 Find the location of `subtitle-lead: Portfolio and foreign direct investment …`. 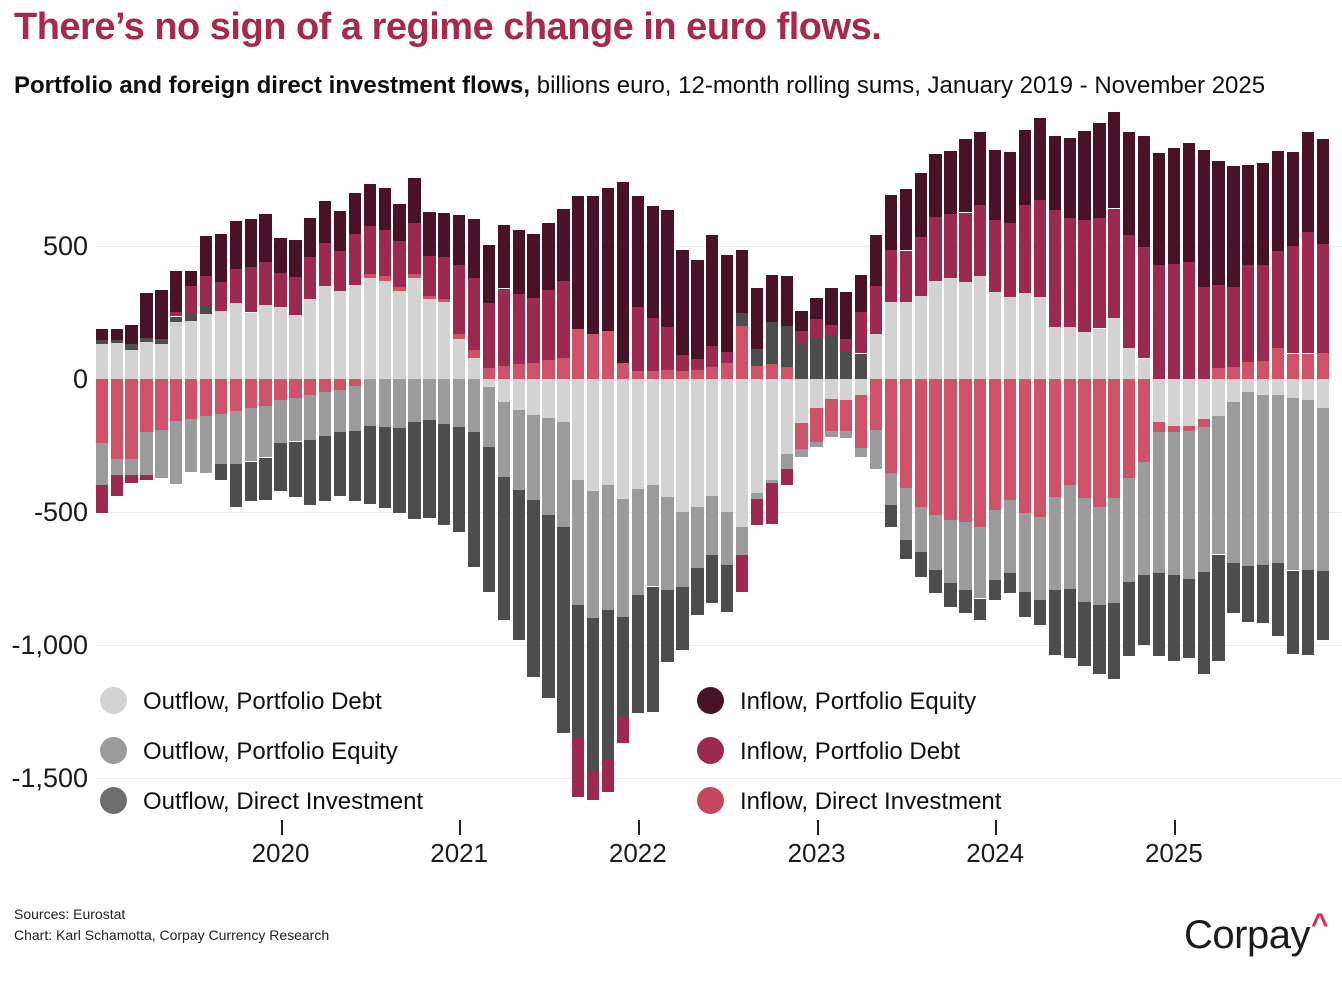

subtitle-lead: Portfolio and foreign direct investment … is located at coordinates (272, 85).